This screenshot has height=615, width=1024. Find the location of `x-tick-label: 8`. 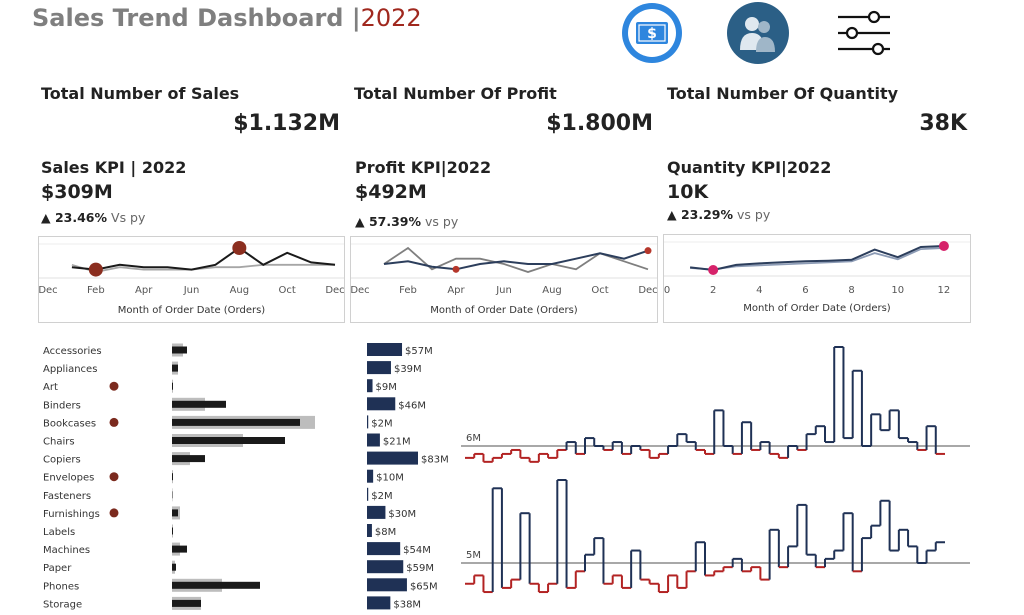

x-tick-label: 8 is located at coordinates (851, 290).